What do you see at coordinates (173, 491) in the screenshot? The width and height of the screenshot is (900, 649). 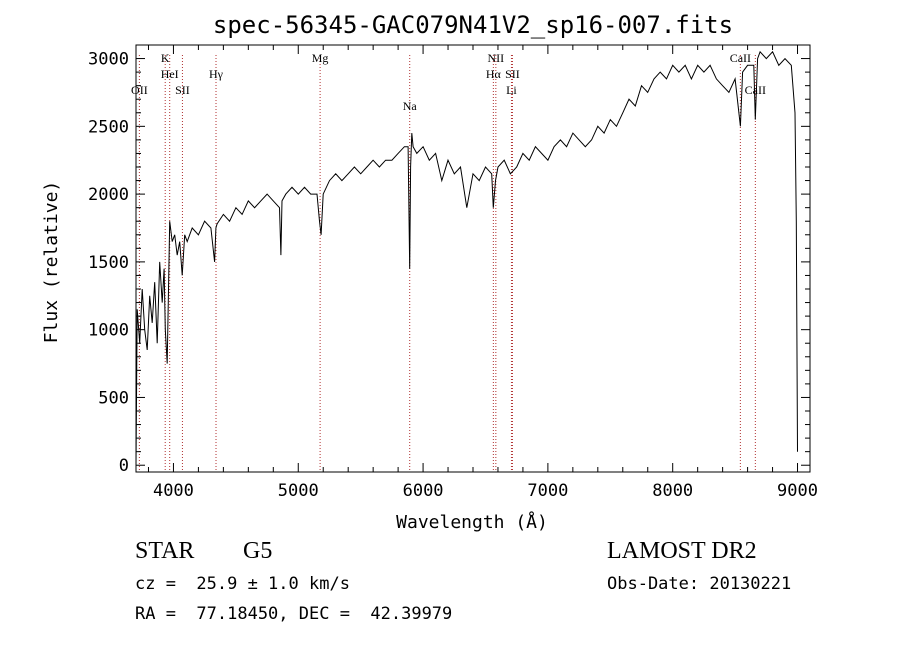 I see `x-tick-label: 4000` at bounding box center [173, 491].